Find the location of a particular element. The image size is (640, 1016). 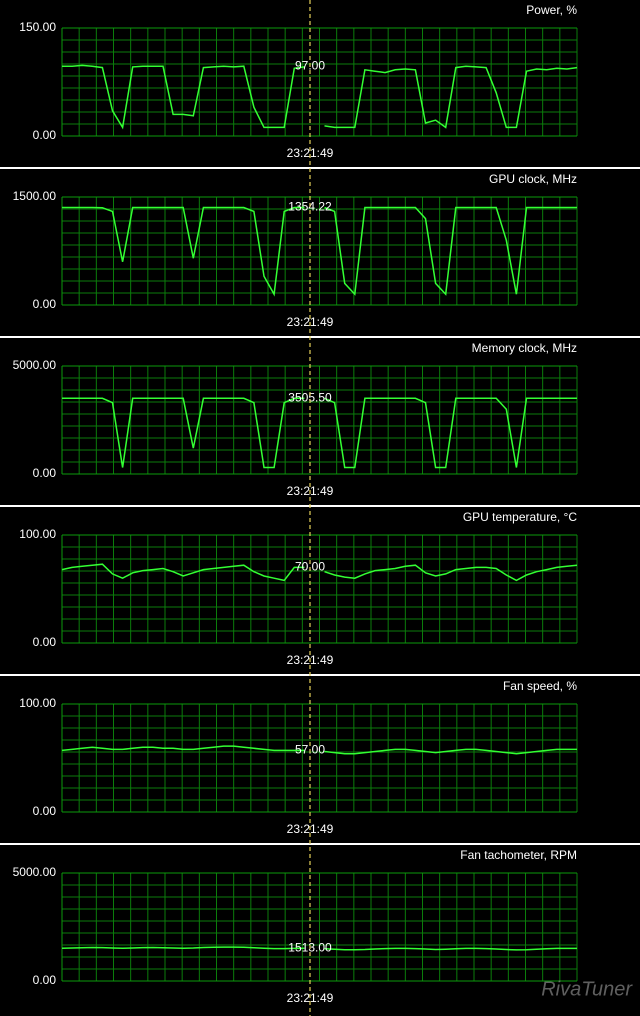

current-value: 3505.50 is located at coordinates (310, 397).